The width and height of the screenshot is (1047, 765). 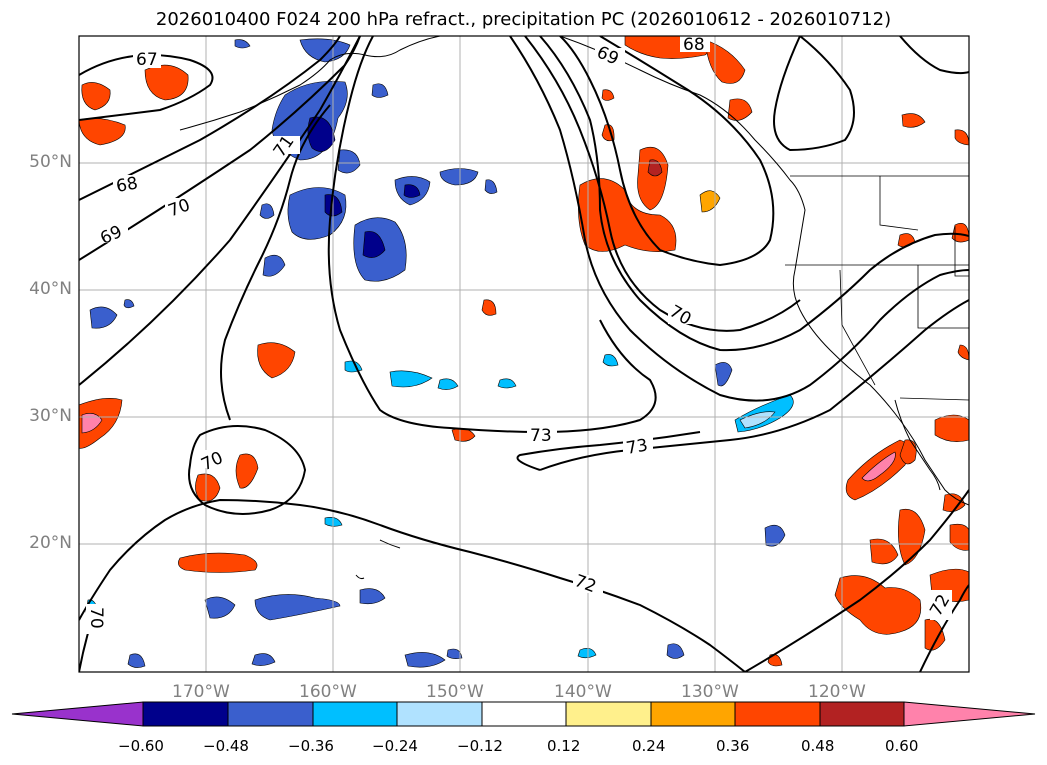 I want to click on colorbar-tick-label: −0.60, so click(x=141, y=746).